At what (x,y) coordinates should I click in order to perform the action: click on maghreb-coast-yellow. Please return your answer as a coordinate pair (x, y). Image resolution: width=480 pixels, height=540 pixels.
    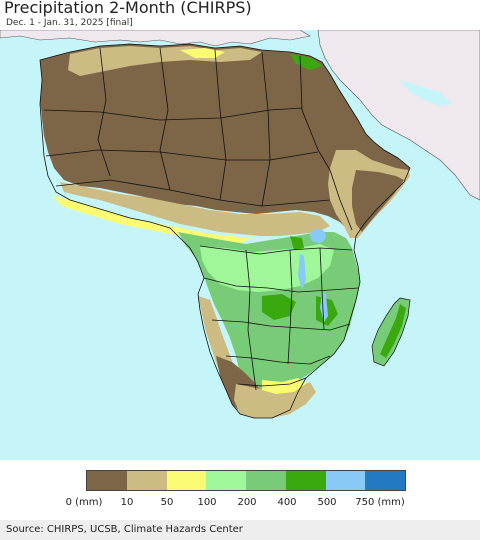
    Looking at the image, I should click on (202, 53).